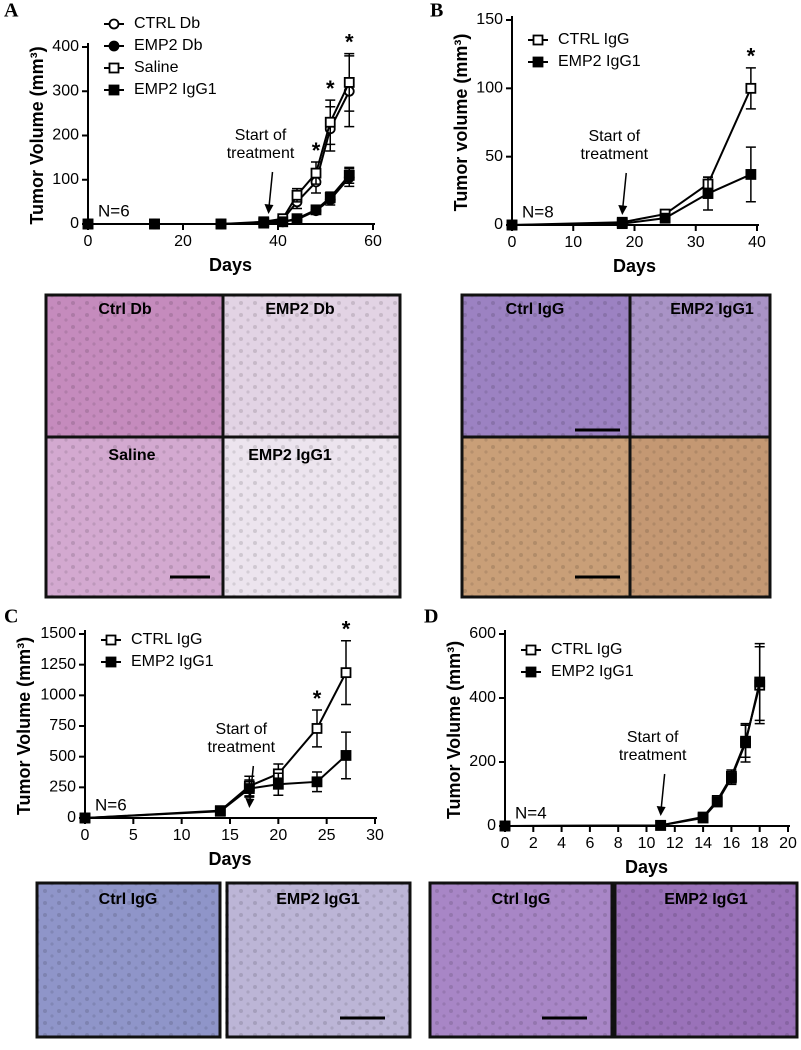  Describe the element at coordinates (58, 664) in the screenshot. I see `y-tick-label: 1250` at that location.